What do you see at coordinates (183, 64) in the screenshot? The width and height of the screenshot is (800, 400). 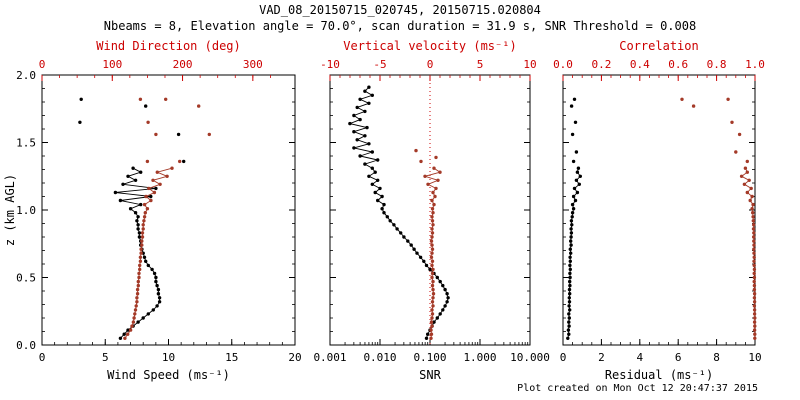 I see `svg-text: 200` at bounding box center [183, 64].